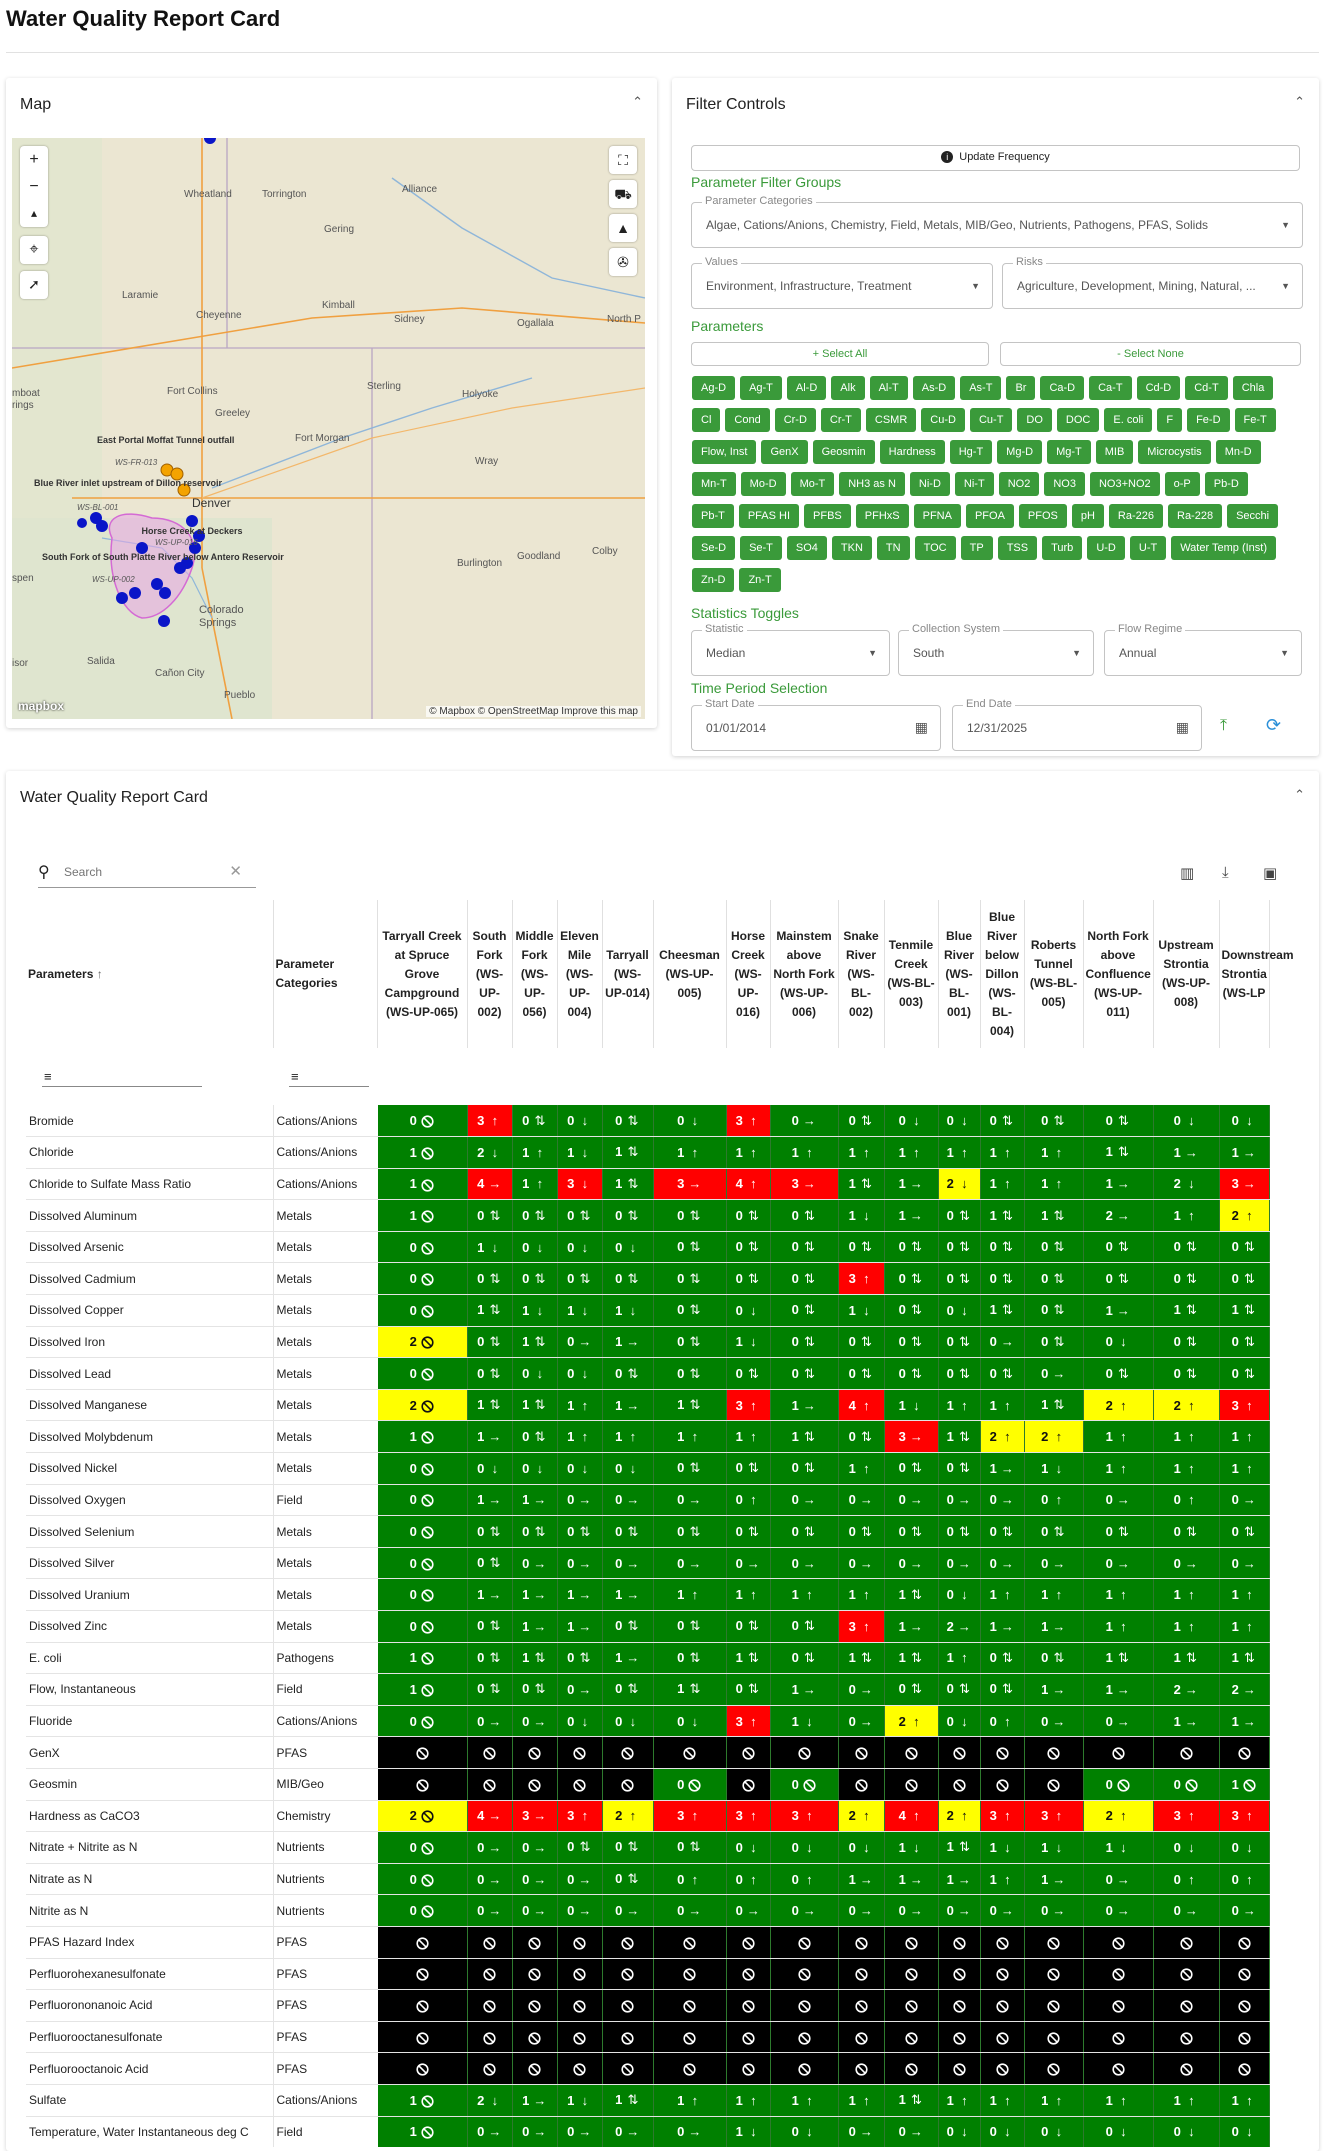 The width and height of the screenshot is (1333, 2151). Describe the element at coordinates (1187, 873) in the screenshot. I see `columns-icon: ▥` at that location.